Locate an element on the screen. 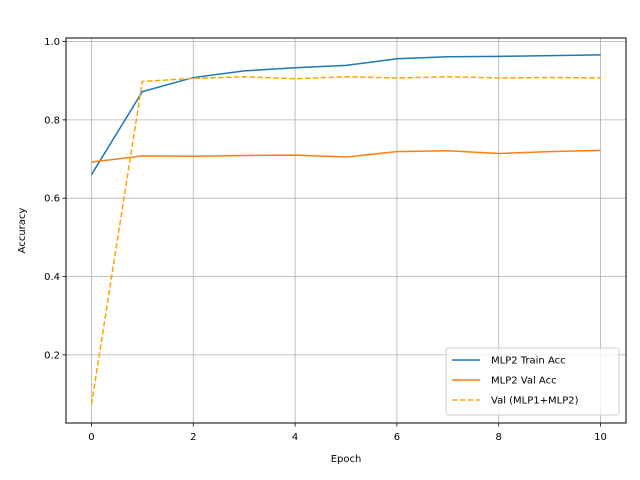 The image size is (640, 480). legend-box is located at coordinates (532, 381).